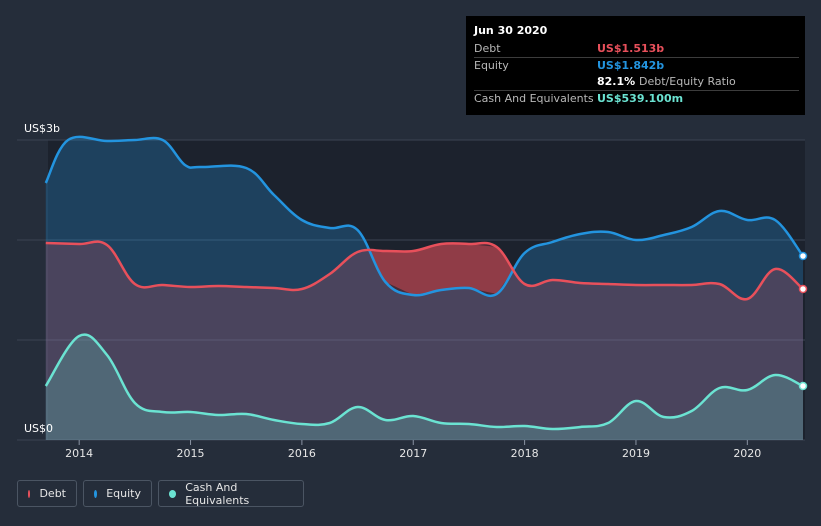  I want to click on debt-exceeds-equity-region, so click(442, 269).